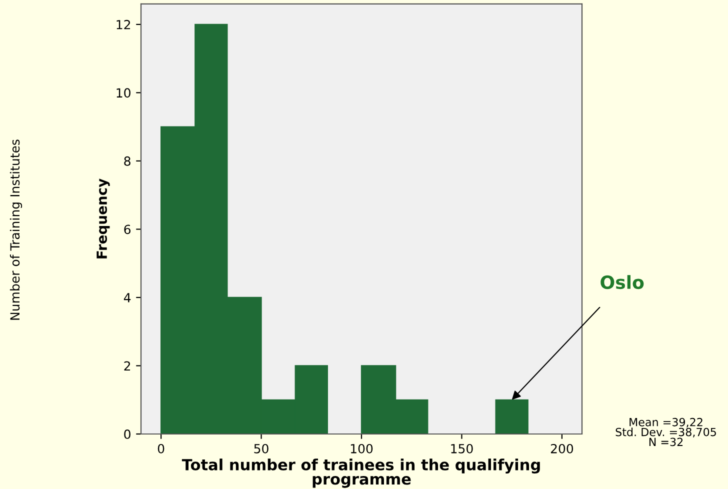  Describe the element at coordinates (361, 449) in the screenshot. I see `x-tick-label: 100` at that location.